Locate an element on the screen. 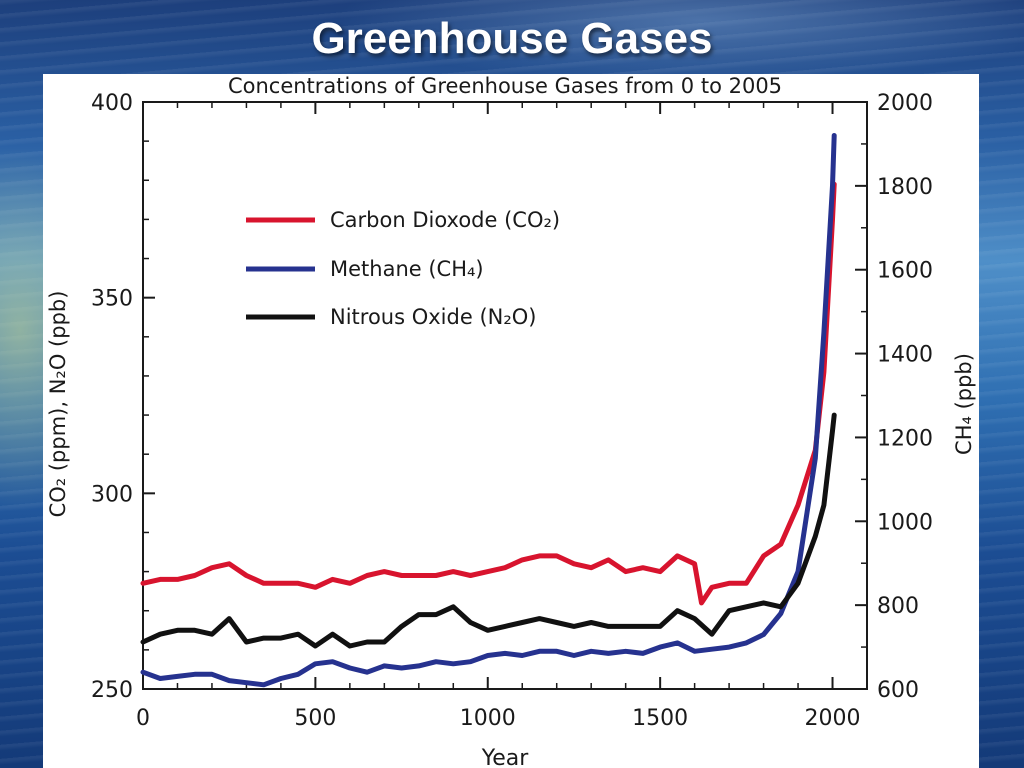 The image size is (1024, 768). y-right-tick-label: 1400 is located at coordinates (905, 355).